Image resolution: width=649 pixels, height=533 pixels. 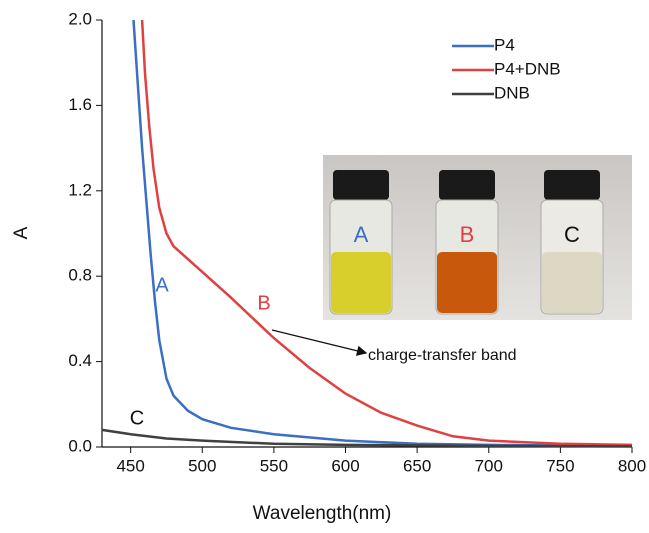 What do you see at coordinates (21, 232) in the screenshot?
I see `y-axis-label: A` at bounding box center [21, 232].